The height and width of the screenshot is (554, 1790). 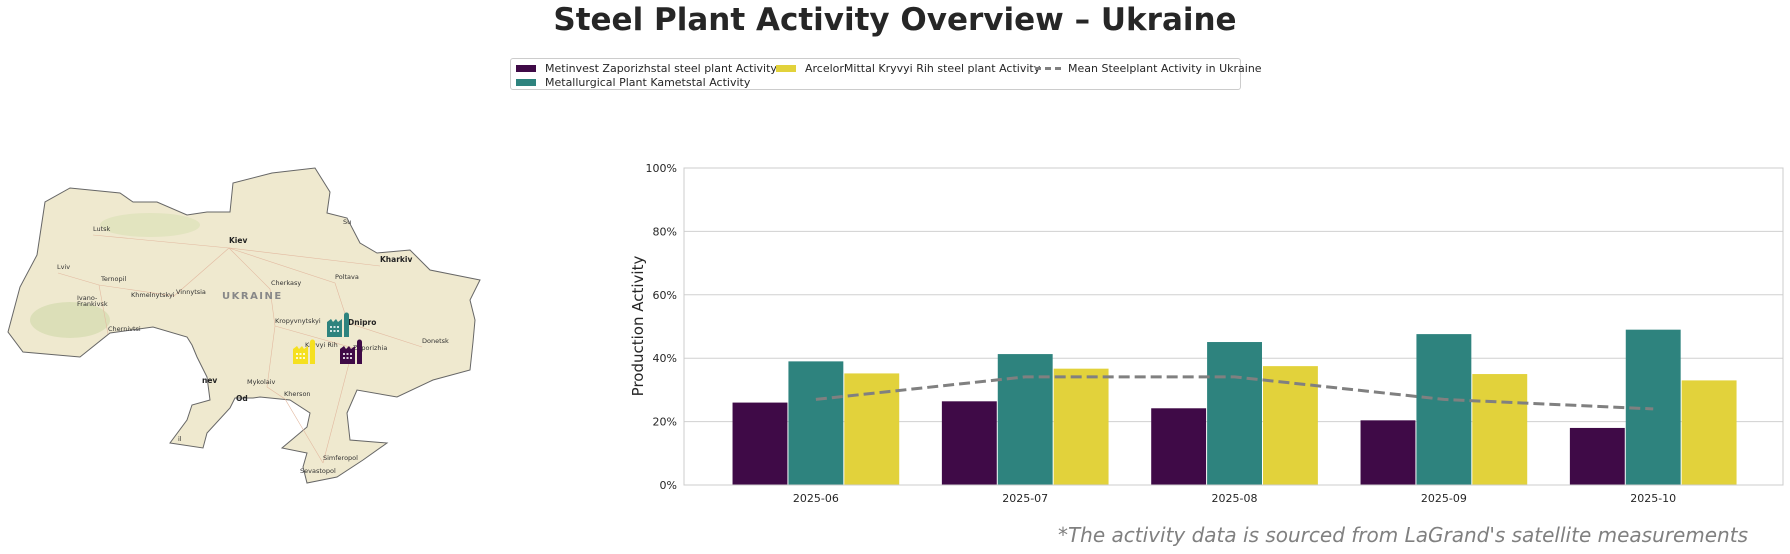 I want to click on svg-text: Lviv, so click(x=63, y=267).